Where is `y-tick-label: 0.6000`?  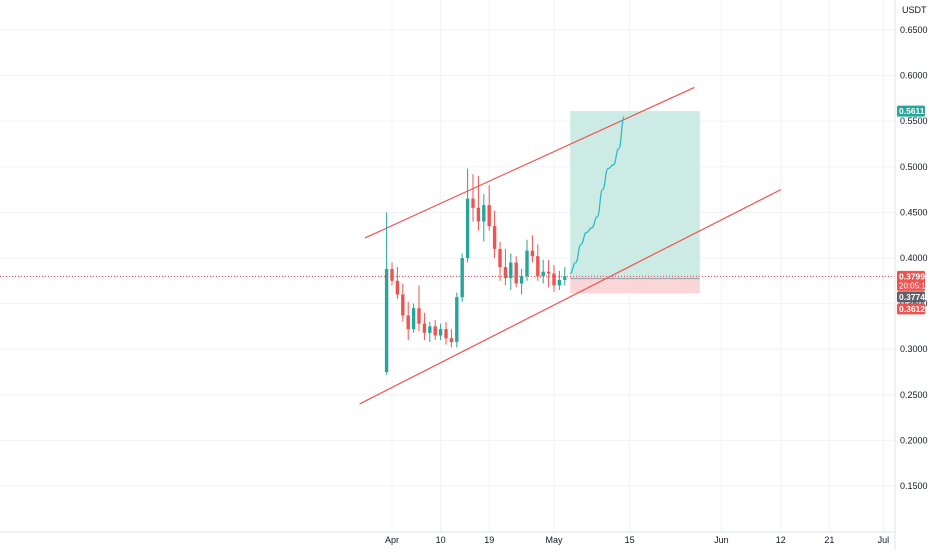
y-tick-label: 0.6000 is located at coordinates (914, 76).